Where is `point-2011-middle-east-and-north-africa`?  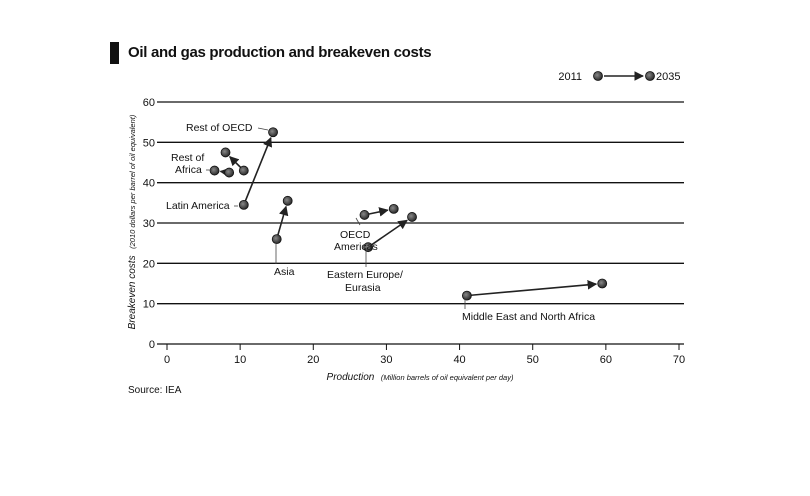
point-2011-middle-east-and-north-africa is located at coordinates (466, 295).